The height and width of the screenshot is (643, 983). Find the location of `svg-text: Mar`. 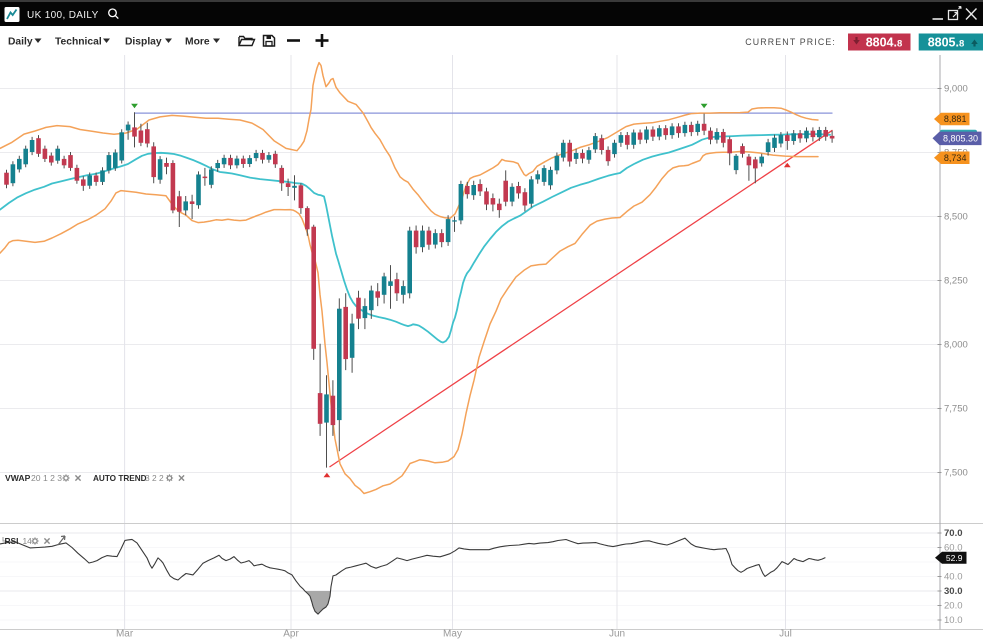

svg-text: Mar is located at coordinates (125, 634).